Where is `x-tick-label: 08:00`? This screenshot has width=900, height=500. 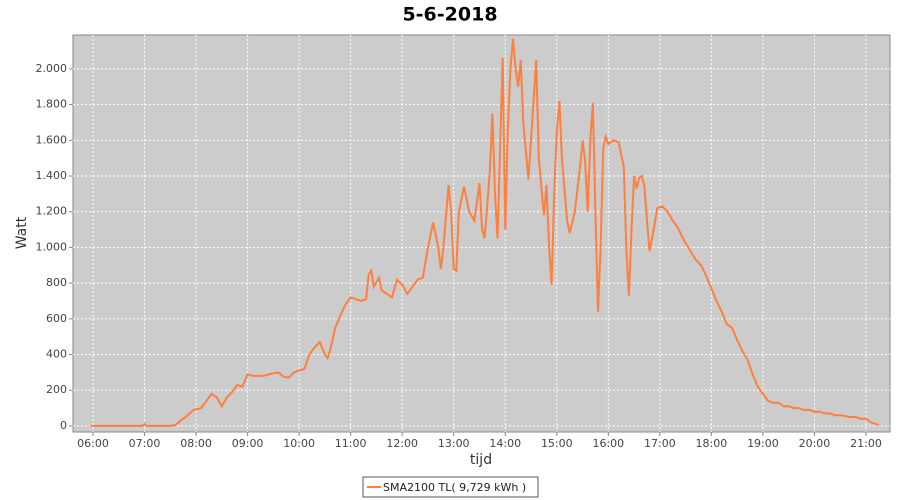 x-tick-label: 08:00 is located at coordinates (196, 443).